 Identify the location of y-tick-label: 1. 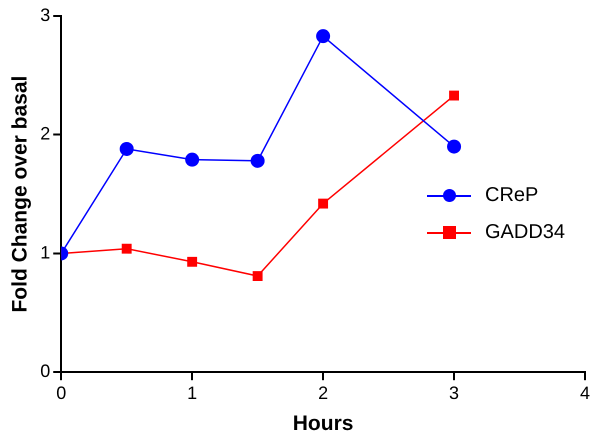
(45, 252).